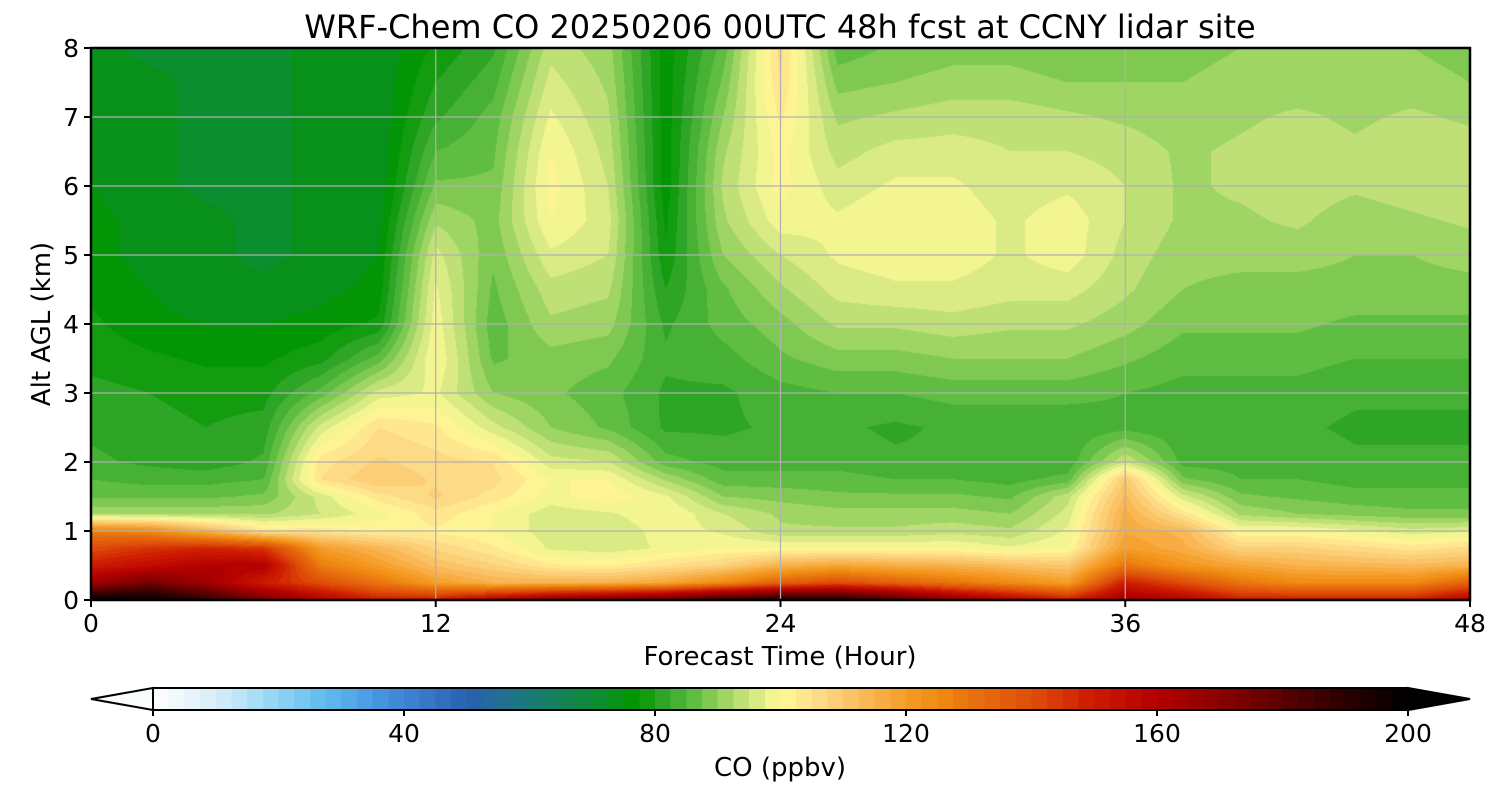 Image resolution: width=1500 pixels, height=800 pixels. I want to click on x-tick-label: 0, so click(91, 623).